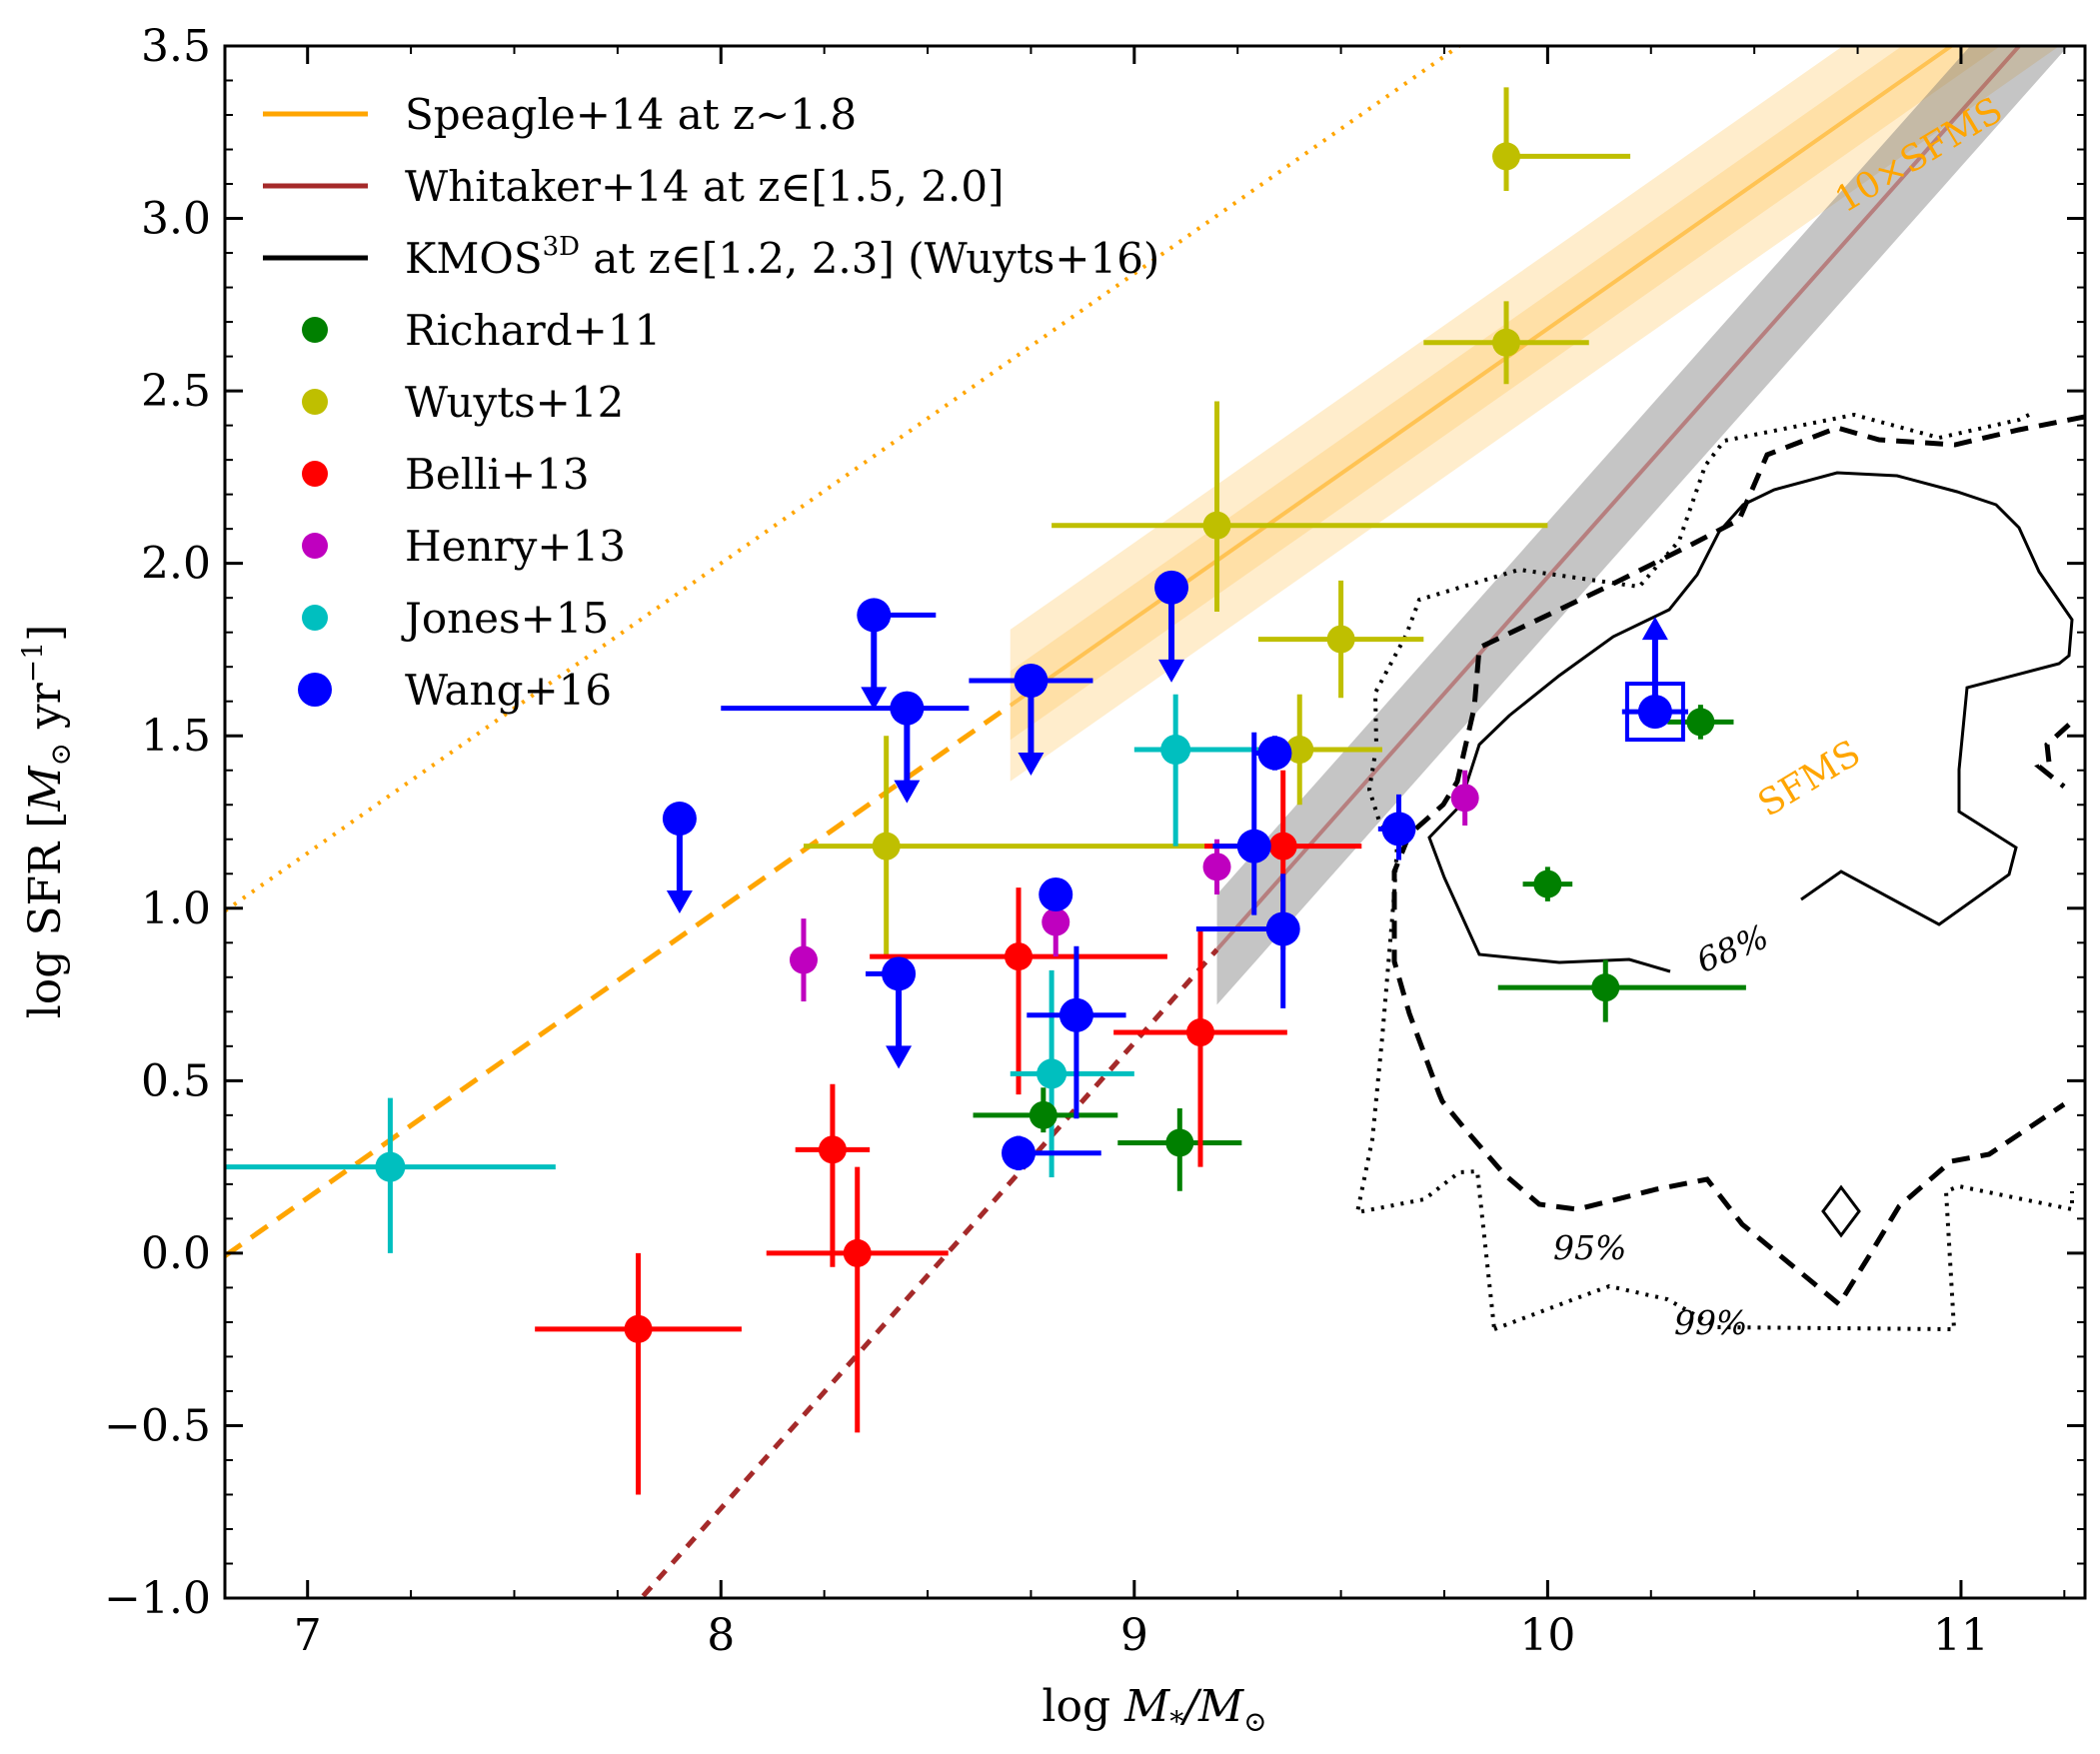 The image size is (2100, 1754). What do you see at coordinates (514, 402) in the screenshot?
I see `legend-entry-4-label: Wuyts+12` at bounding box center [514, 402].